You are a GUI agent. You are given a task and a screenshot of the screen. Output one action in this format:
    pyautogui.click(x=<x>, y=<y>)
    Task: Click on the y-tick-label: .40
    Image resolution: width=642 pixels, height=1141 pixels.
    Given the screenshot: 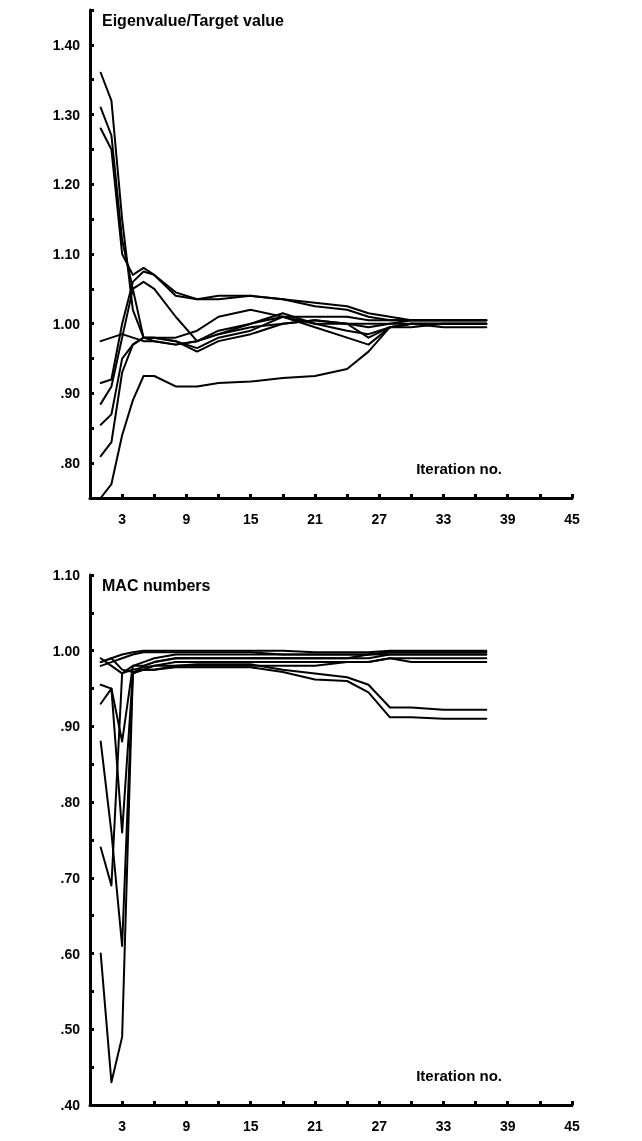 What is the action you would take?
    pyautogui.click(x=70, y=1105)
    